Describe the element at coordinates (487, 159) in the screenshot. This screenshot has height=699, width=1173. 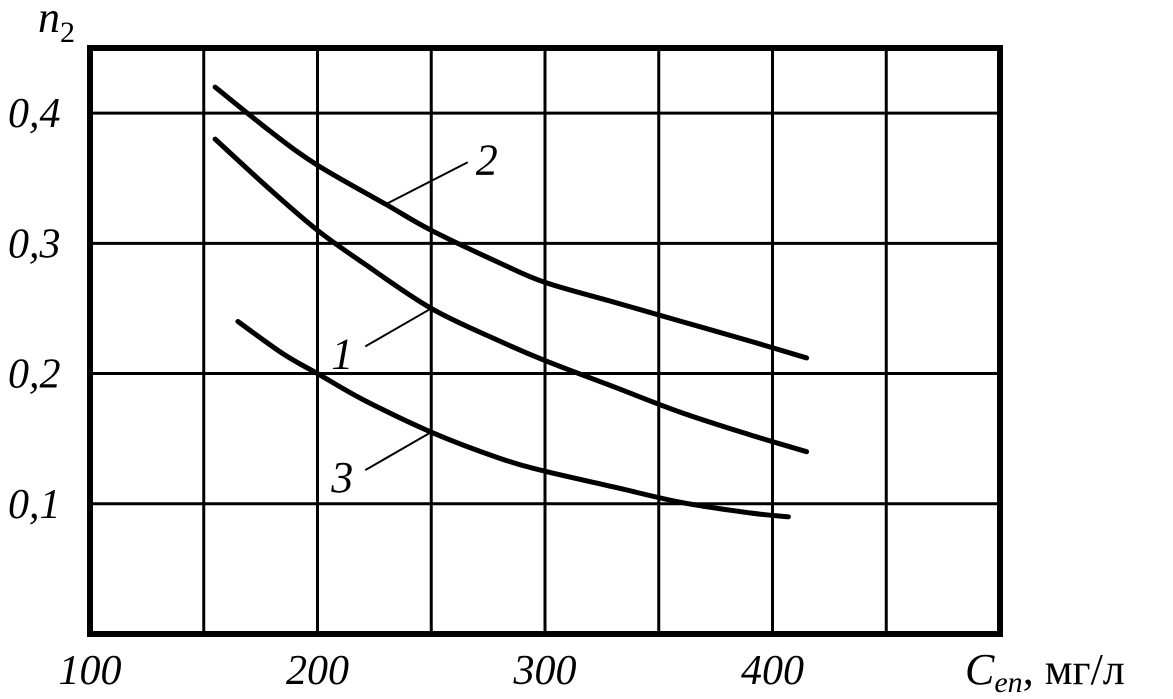
I see `series-label-2: 2` at that location.